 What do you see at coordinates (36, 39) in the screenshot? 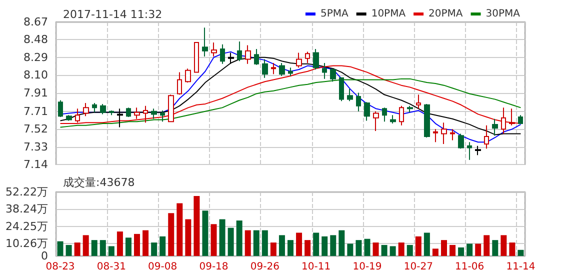
I see `y-tick-label: 8.48` at bounding box center [36, 39].